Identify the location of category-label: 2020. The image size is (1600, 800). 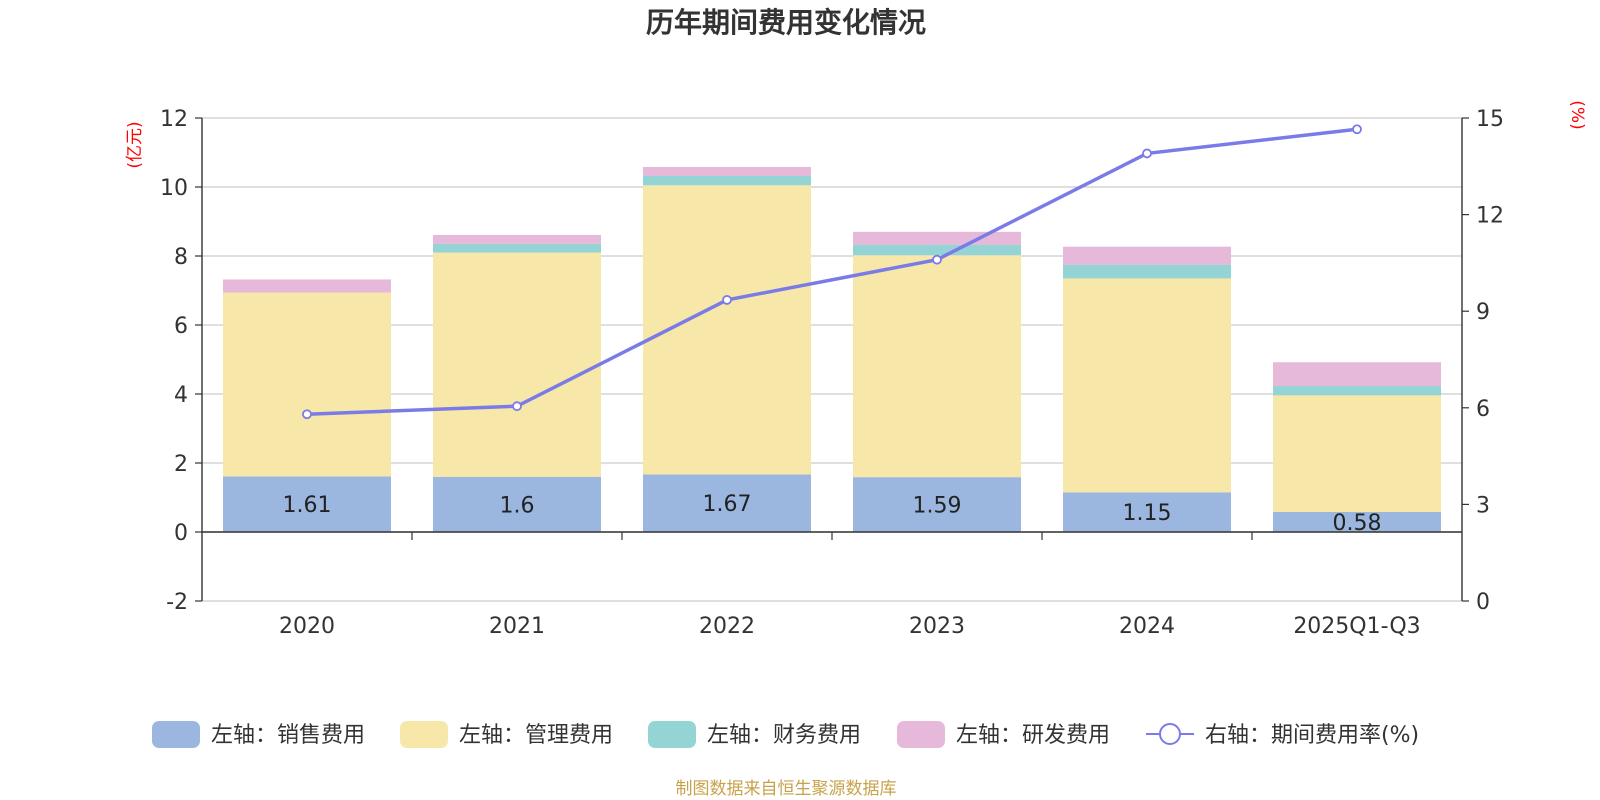
(307, 626).